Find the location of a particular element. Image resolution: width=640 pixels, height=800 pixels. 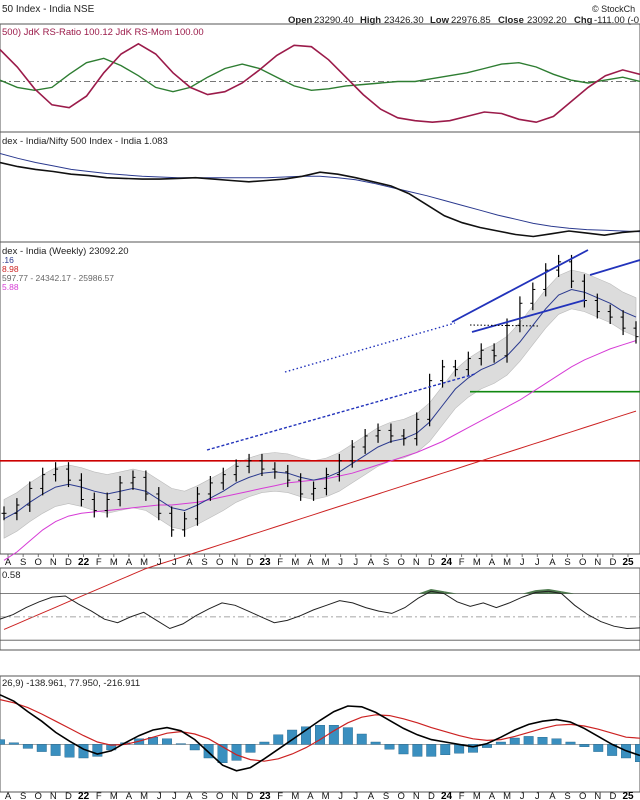

legend-line-sma20: .16 is located at coordinates (8, 260).